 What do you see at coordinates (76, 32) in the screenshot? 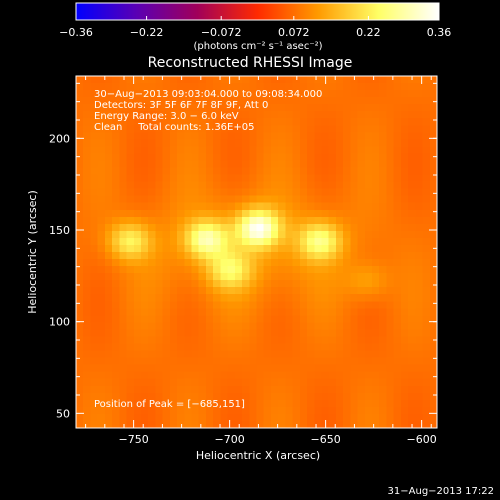
I see `colorbar-tick-label: −0.36` at bounding box center [76, 32].